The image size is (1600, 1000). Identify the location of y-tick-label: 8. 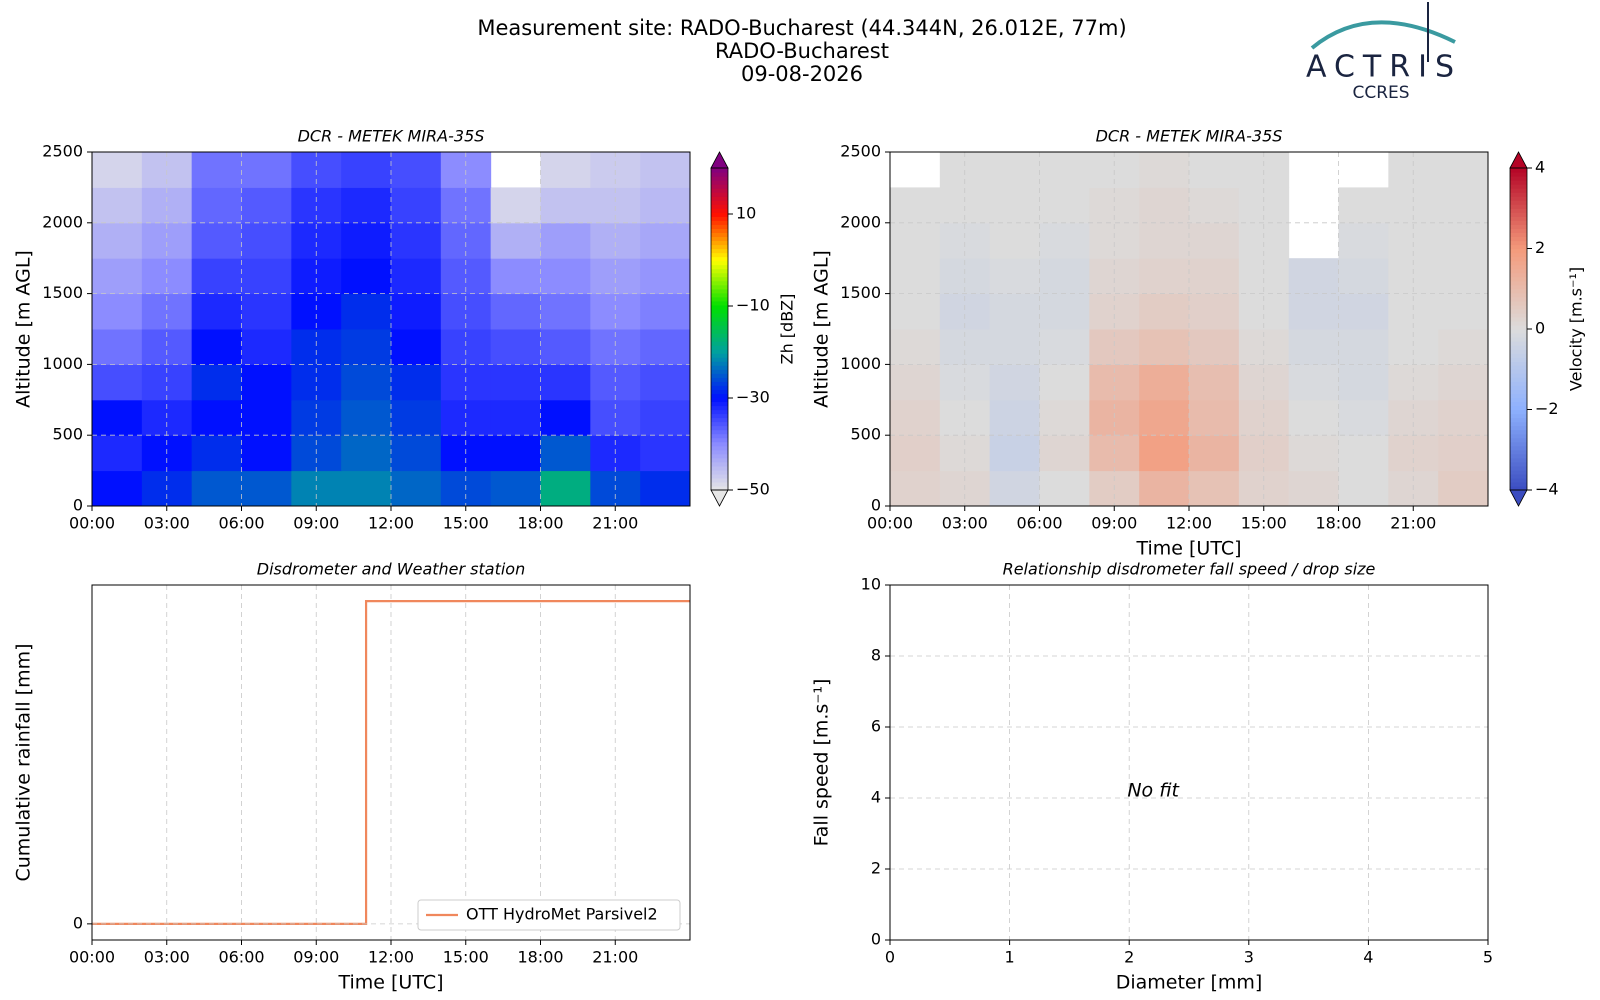
(876, 655).